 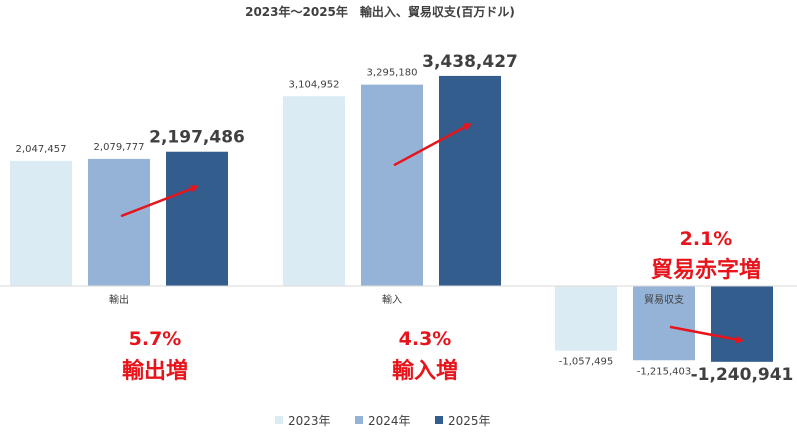 I want to click on bar-3-2025年, so click(x=742, y=324).